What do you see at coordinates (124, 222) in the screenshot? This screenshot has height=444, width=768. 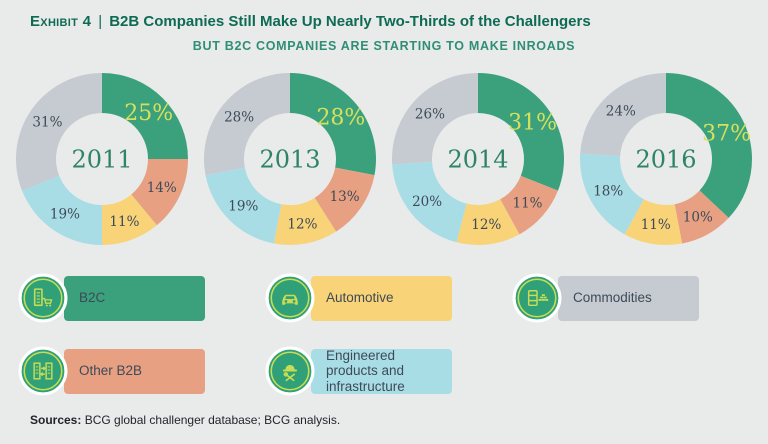 I see `slice-label-2011-automotive: 11%` at bounding box center [124, 222].